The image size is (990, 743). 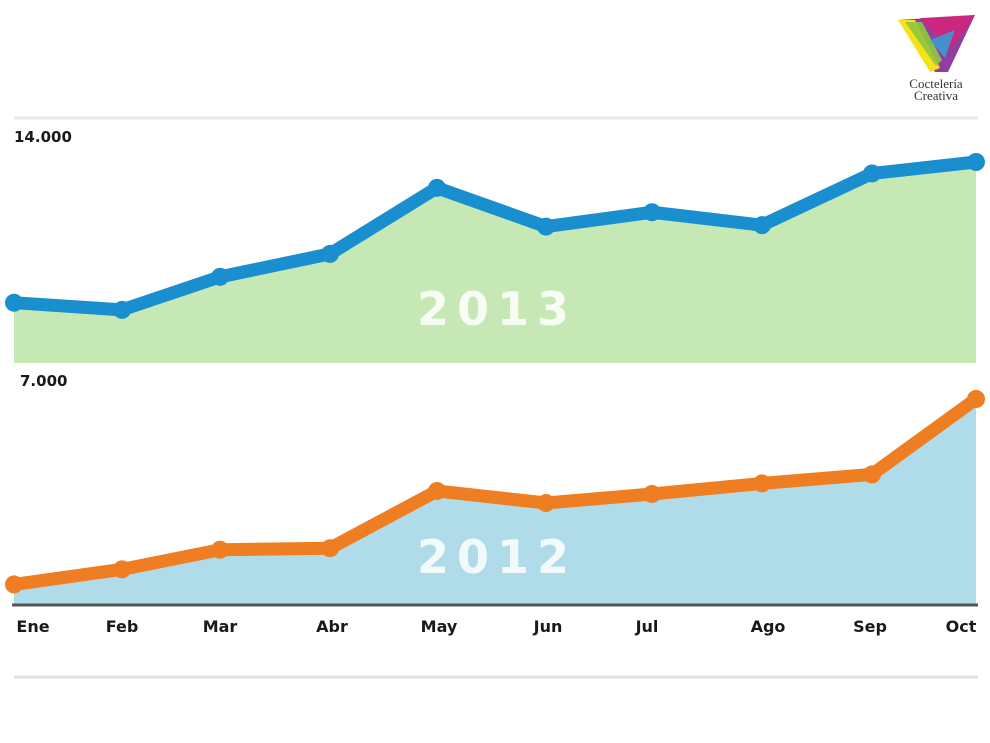 I want to click on logo-line2: Creativa, so click(x=936, y=95).